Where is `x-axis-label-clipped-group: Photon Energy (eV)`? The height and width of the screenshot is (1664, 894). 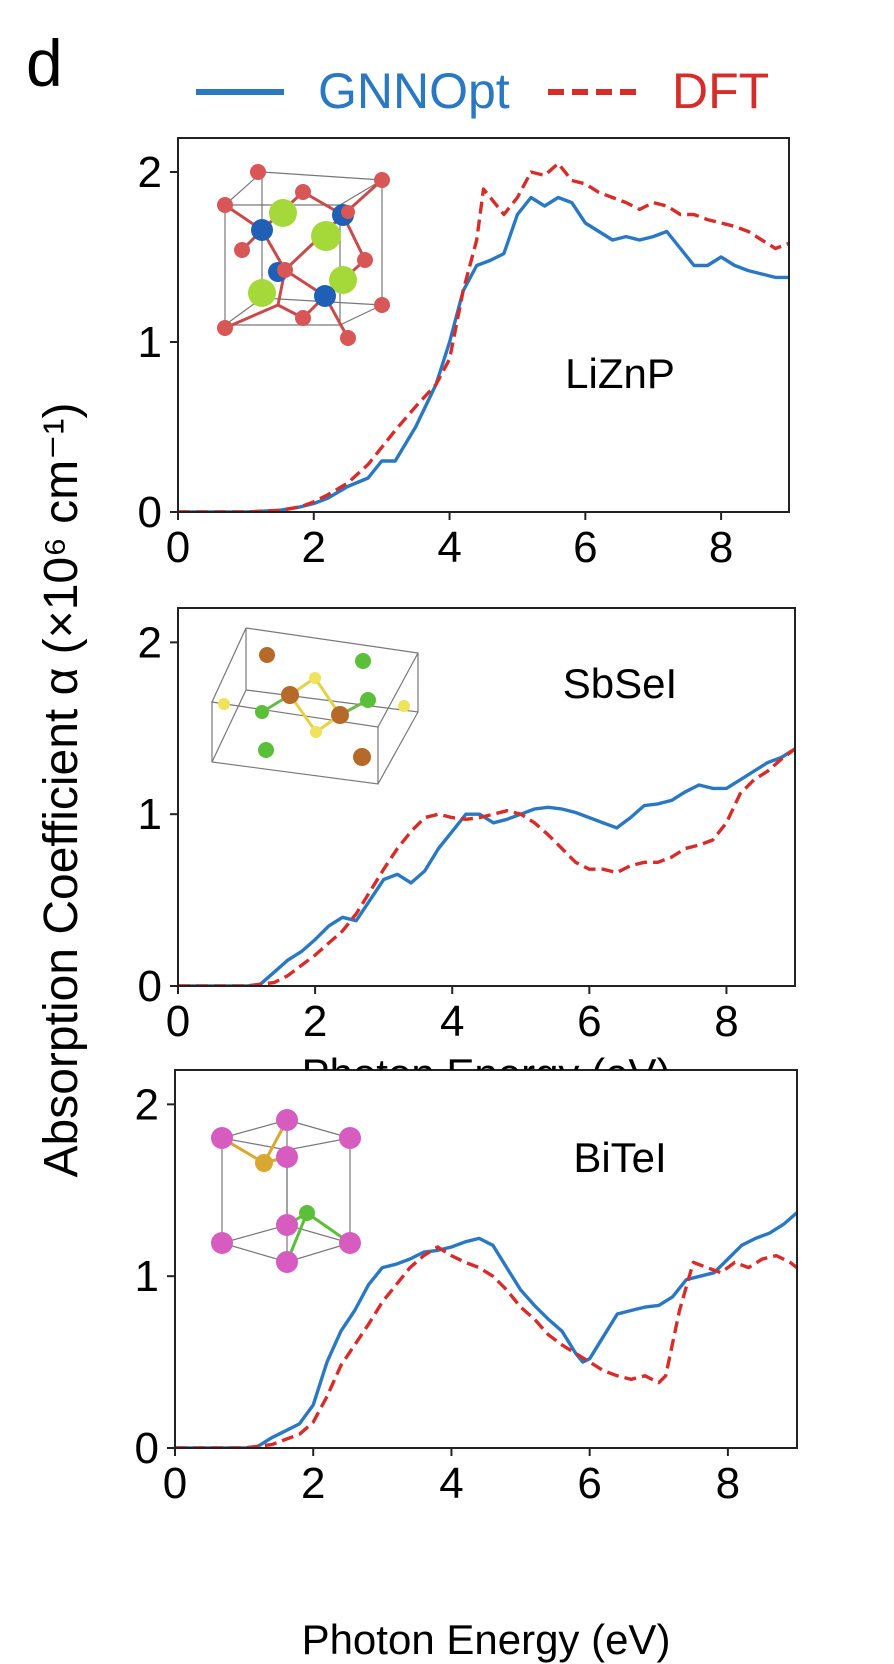 x-axis-label-clipped-group: Photon Energy (eV) is located at coordinates (486, 1073).